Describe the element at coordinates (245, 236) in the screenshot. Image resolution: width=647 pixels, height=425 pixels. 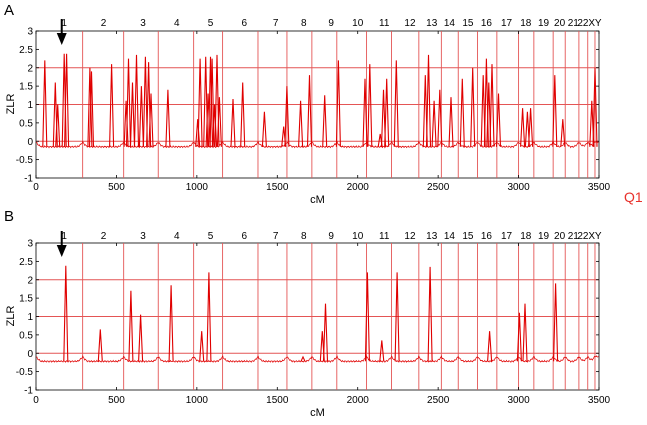
I see `chromosome-label: 6` at that location.